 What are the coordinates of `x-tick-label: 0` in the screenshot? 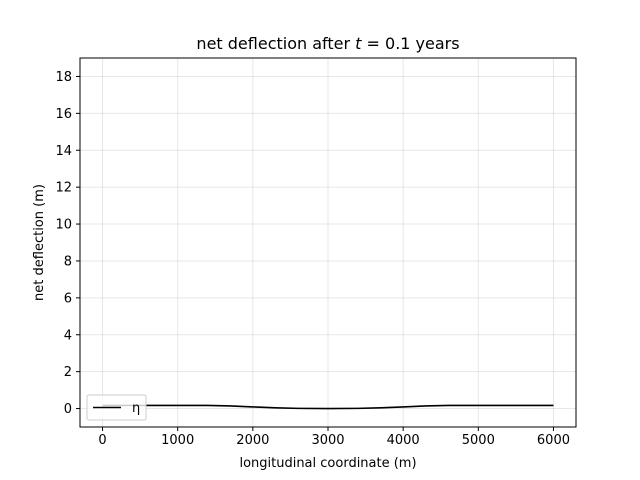 It's located at (102, 440).